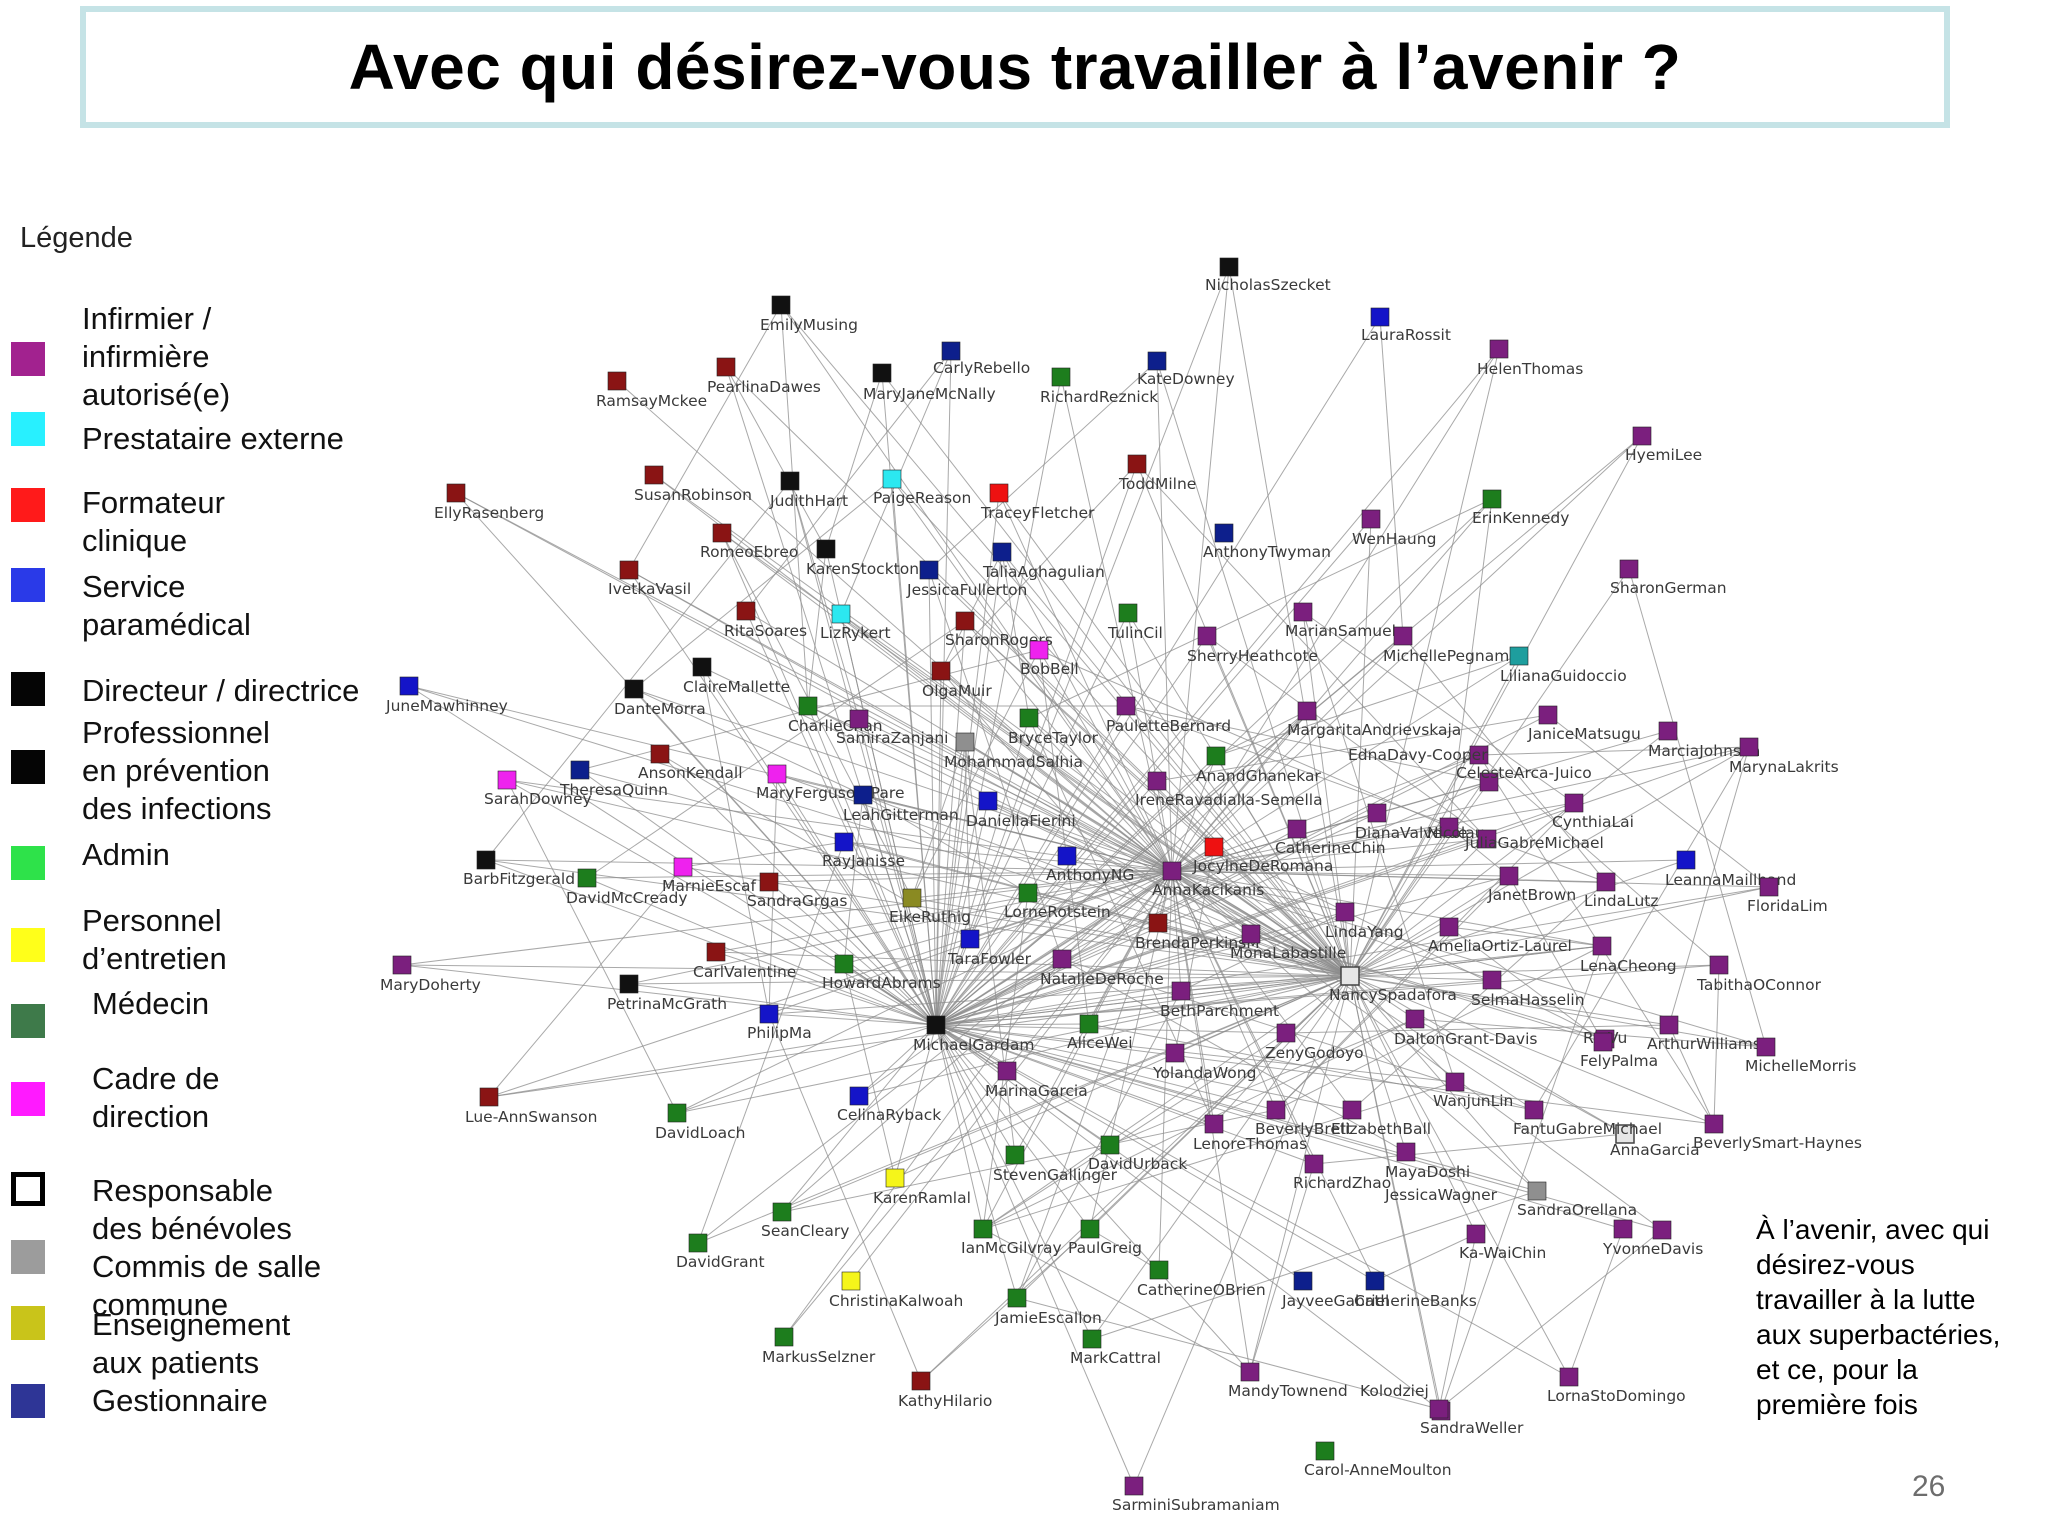 The image size is (2048, 1536). I want to click on network-node-label: WenHaung, so click(1394, 539).